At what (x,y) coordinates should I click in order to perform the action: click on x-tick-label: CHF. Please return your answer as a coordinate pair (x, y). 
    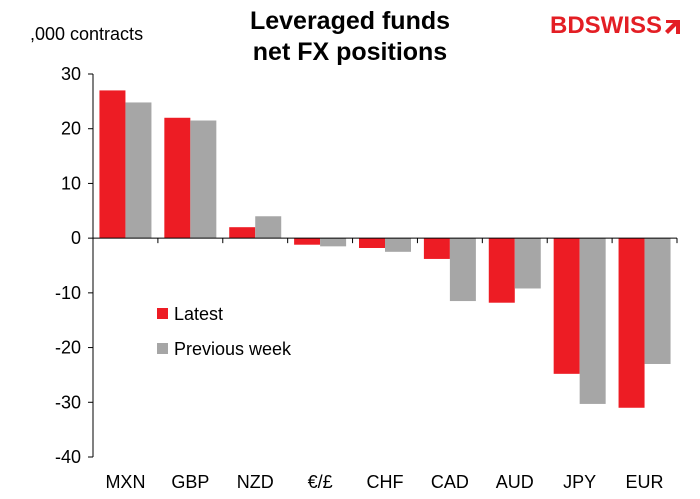
    Looking at the image, I should click on (385, 482).